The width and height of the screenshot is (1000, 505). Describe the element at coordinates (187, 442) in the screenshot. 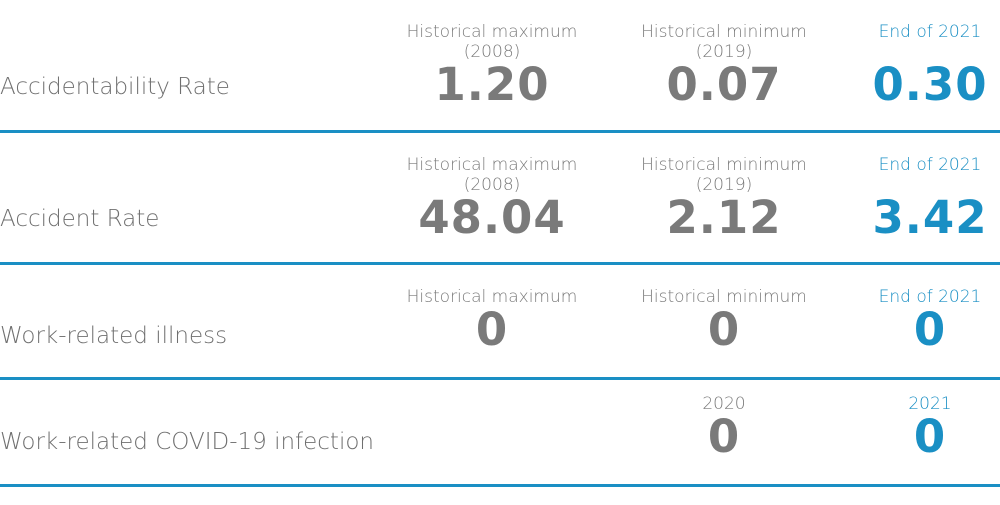

I see `metric-label: Work-related COVID-19 infection` at that location.